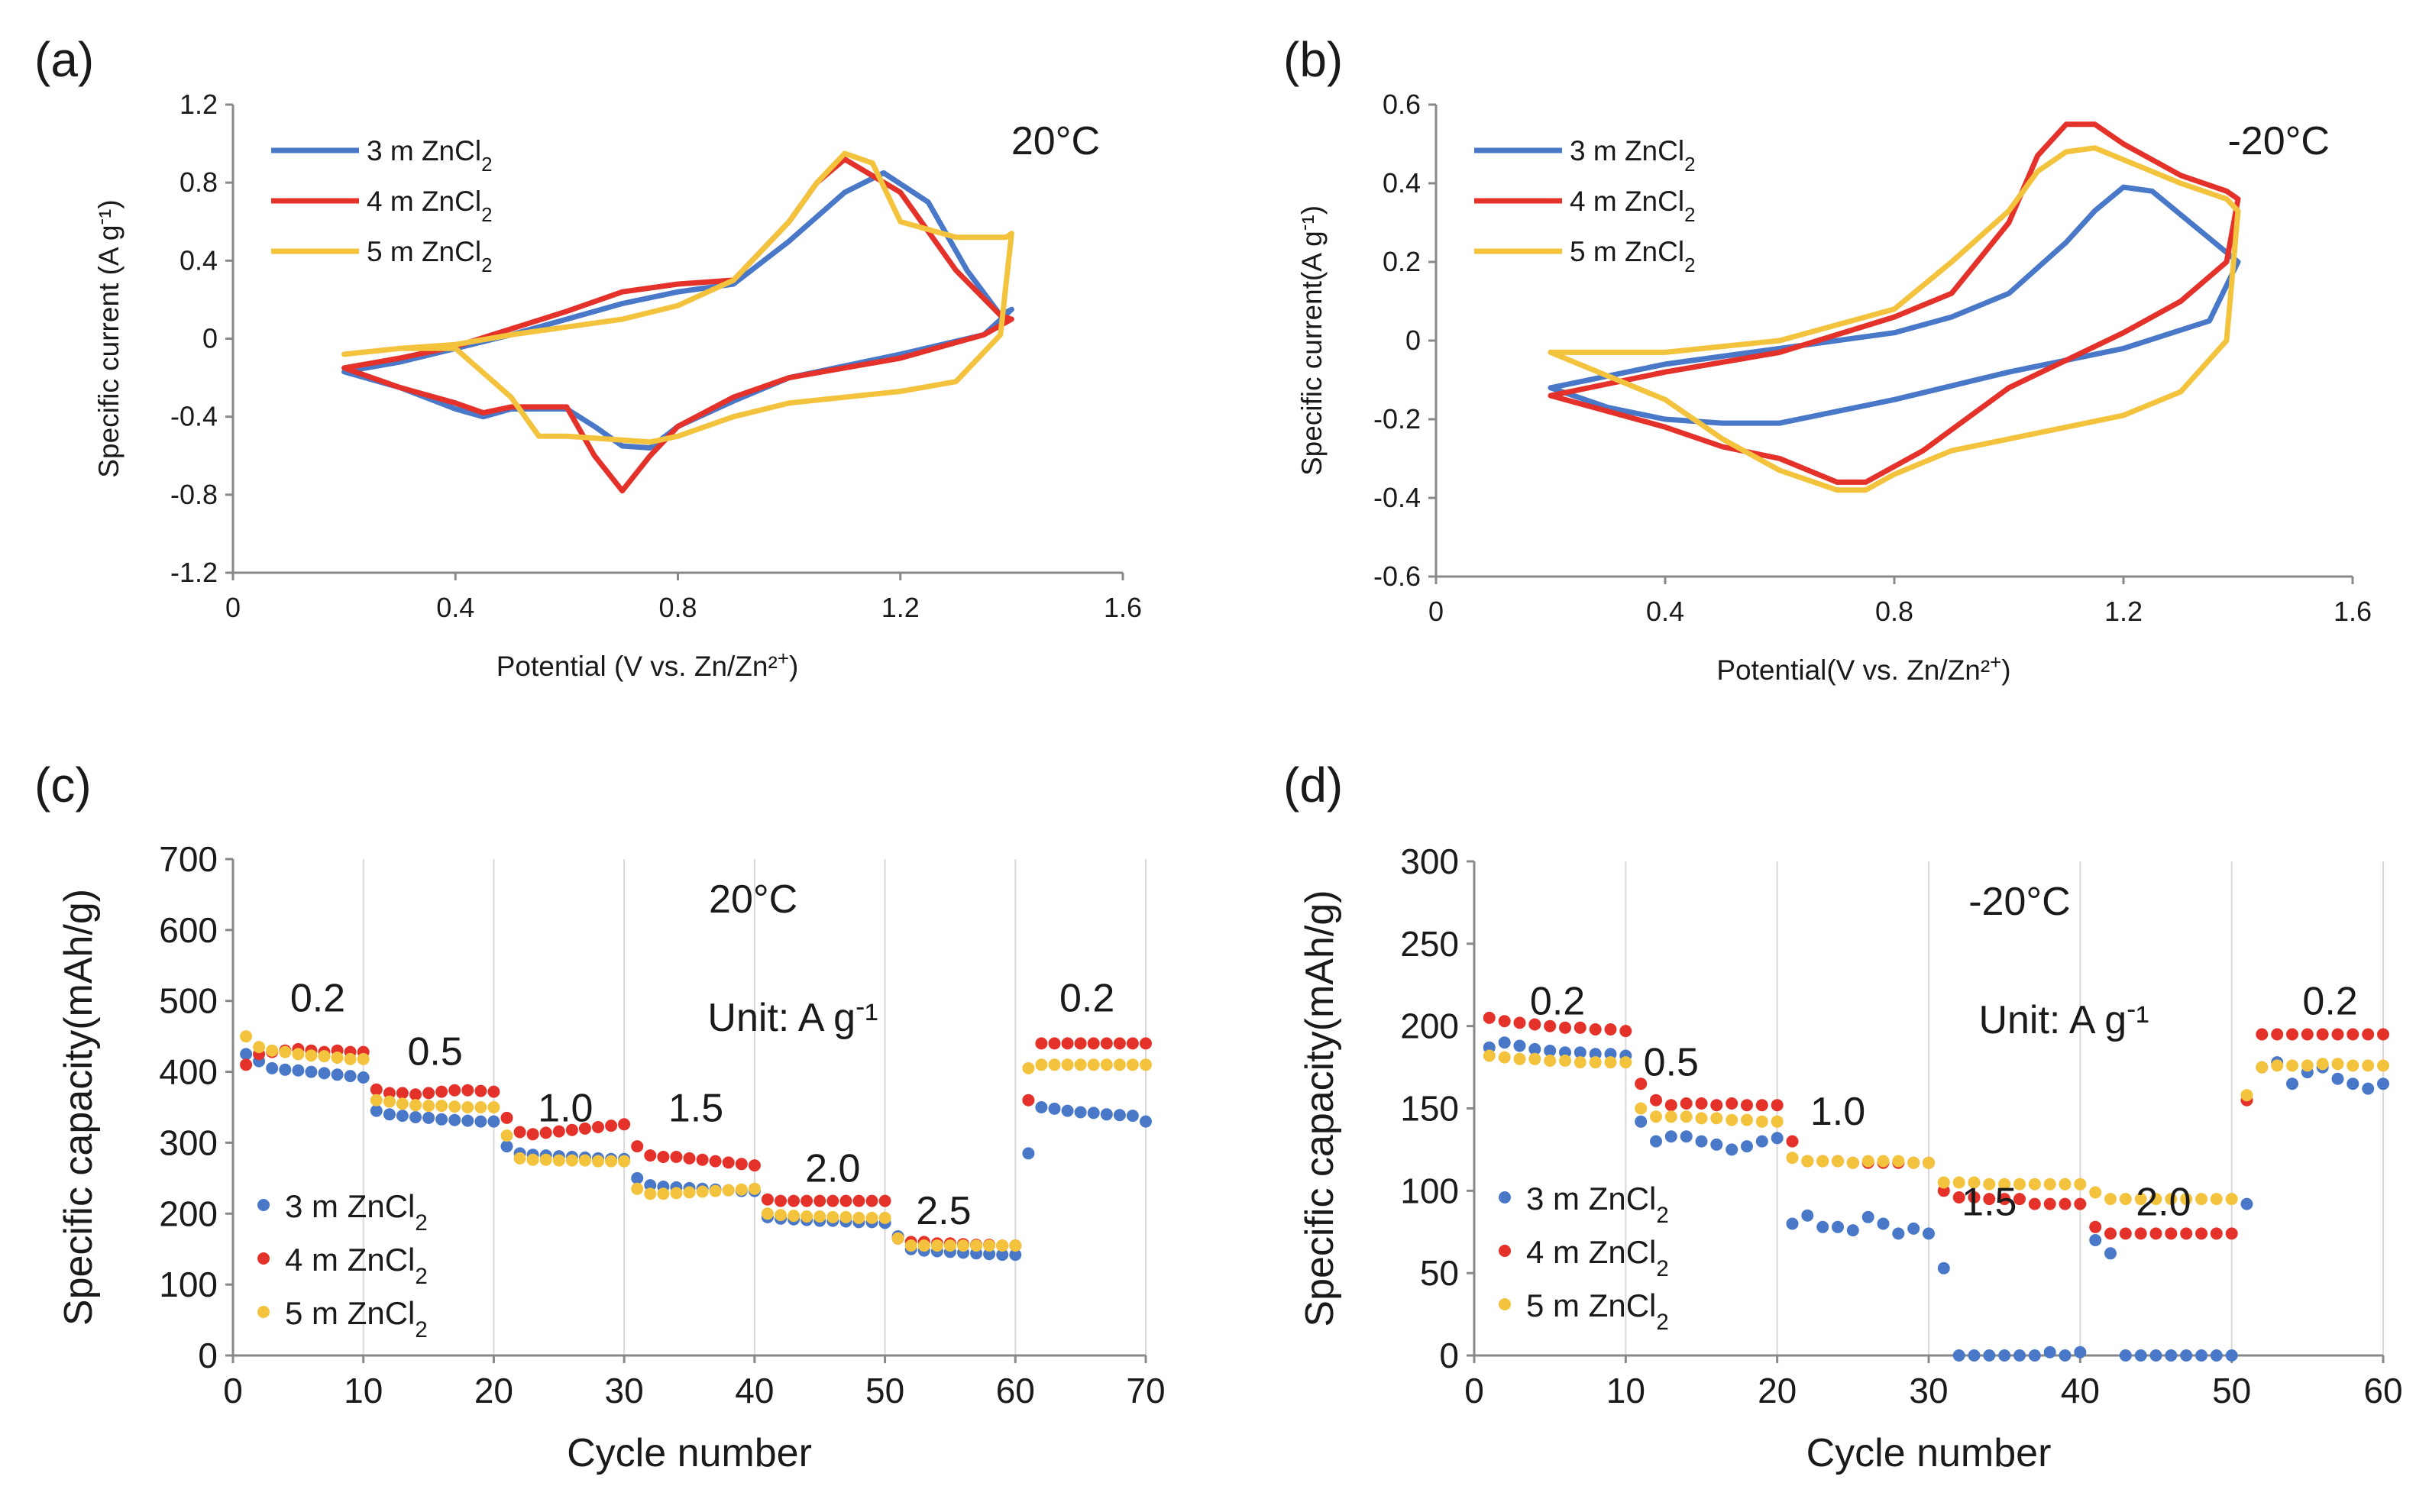 The width and height of the screenshot is (2429, 1512). What do you see at coordinates (434, 1051) in the screenshot?
I see `rate-label: 0.5` at bounding box center [434, 1051].